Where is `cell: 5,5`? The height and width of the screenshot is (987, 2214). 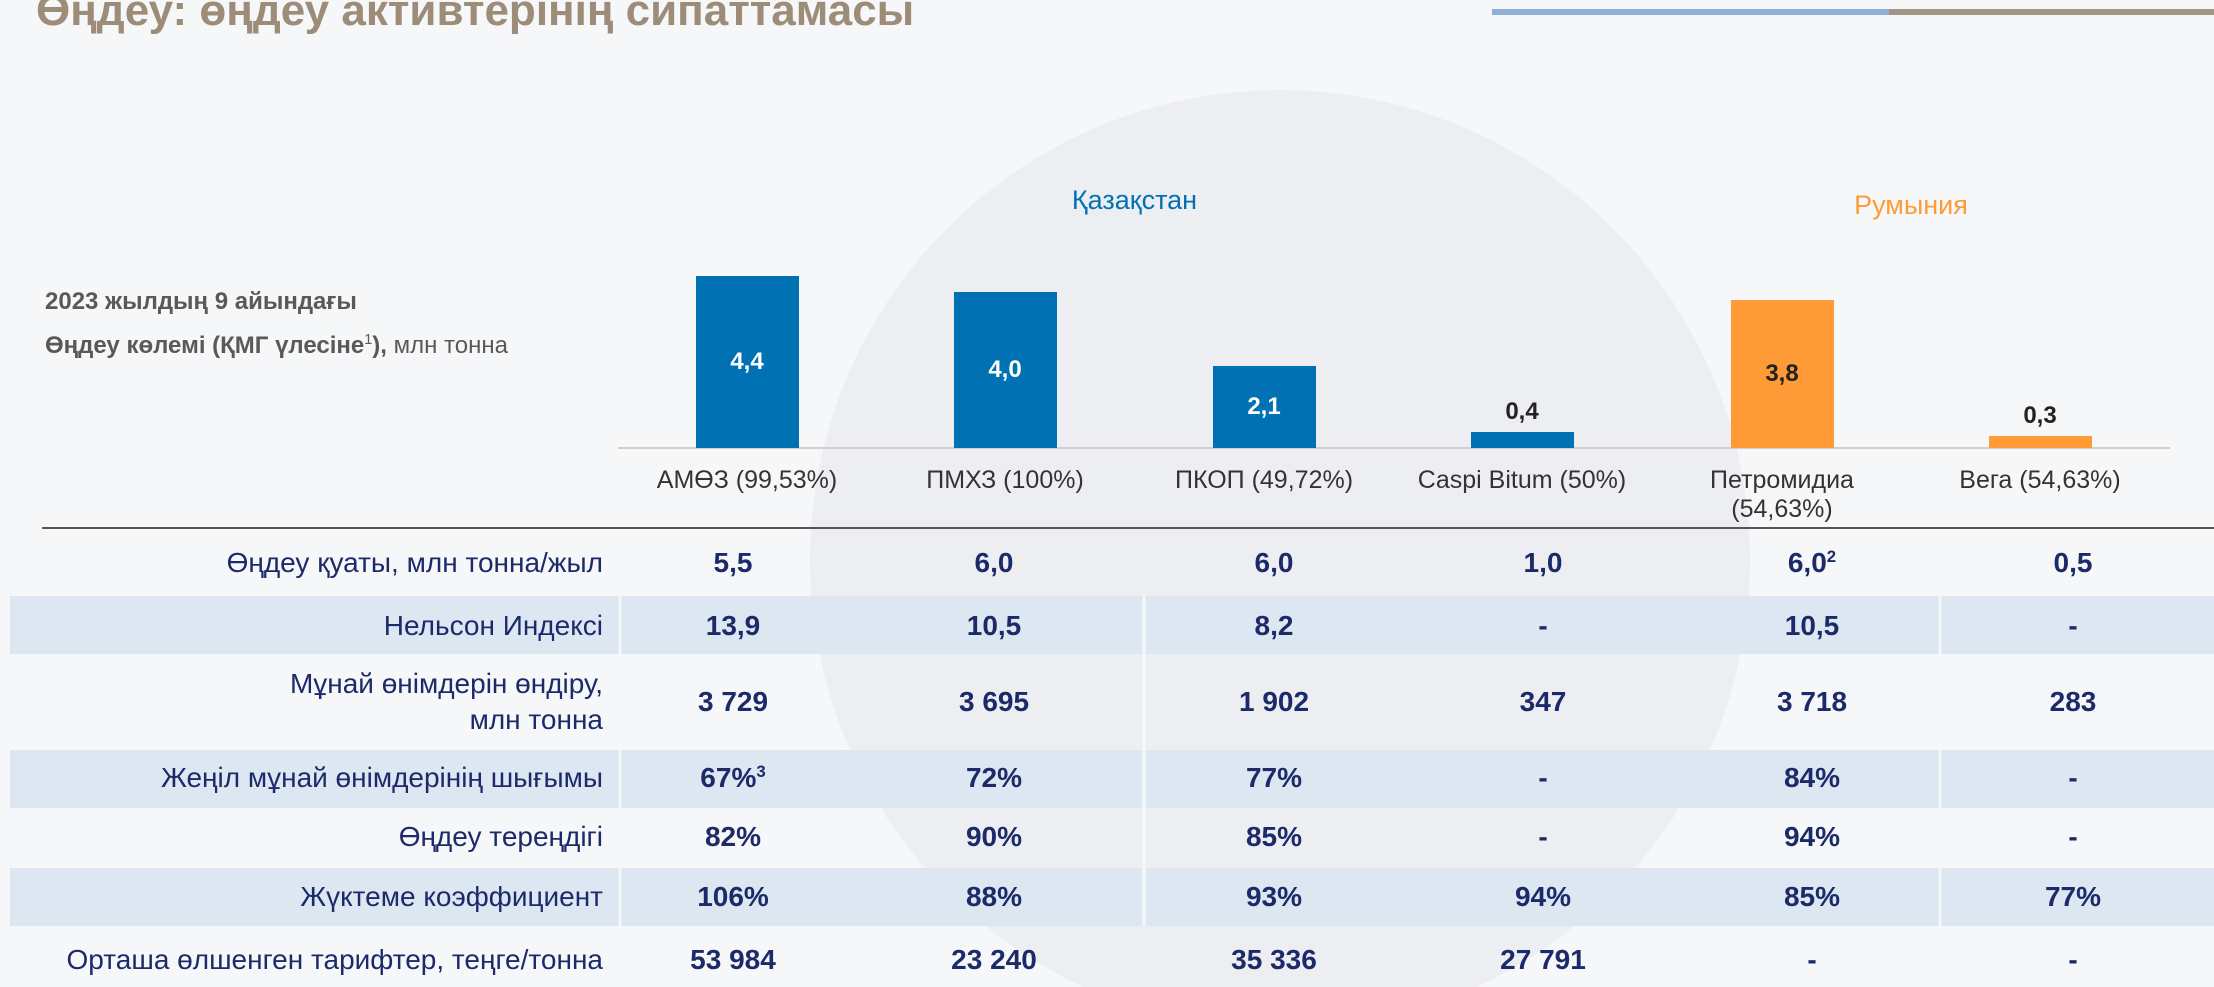 cell: 5,5 is located at coordinates (733, 562).